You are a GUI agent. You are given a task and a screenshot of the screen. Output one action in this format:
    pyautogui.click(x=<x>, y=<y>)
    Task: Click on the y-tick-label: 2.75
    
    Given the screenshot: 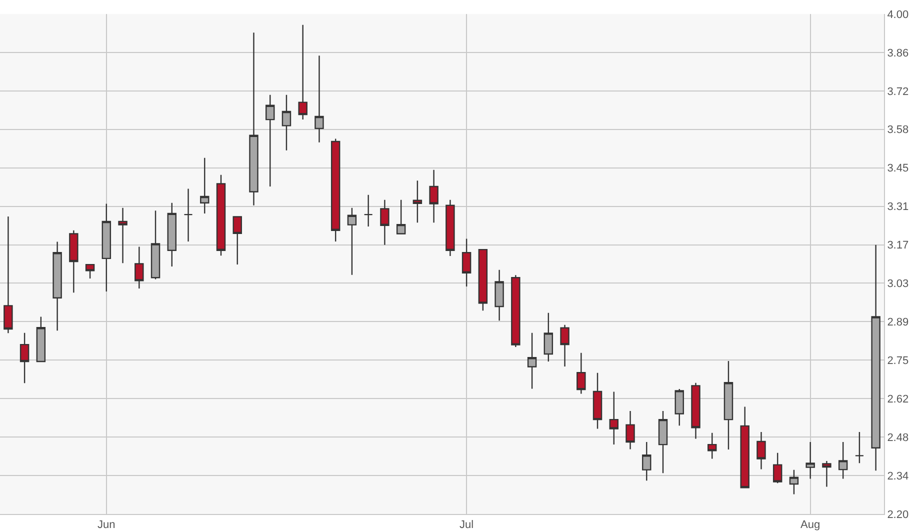 What is the action you would take?
    pyautogui.click(x=898, y=361)
    